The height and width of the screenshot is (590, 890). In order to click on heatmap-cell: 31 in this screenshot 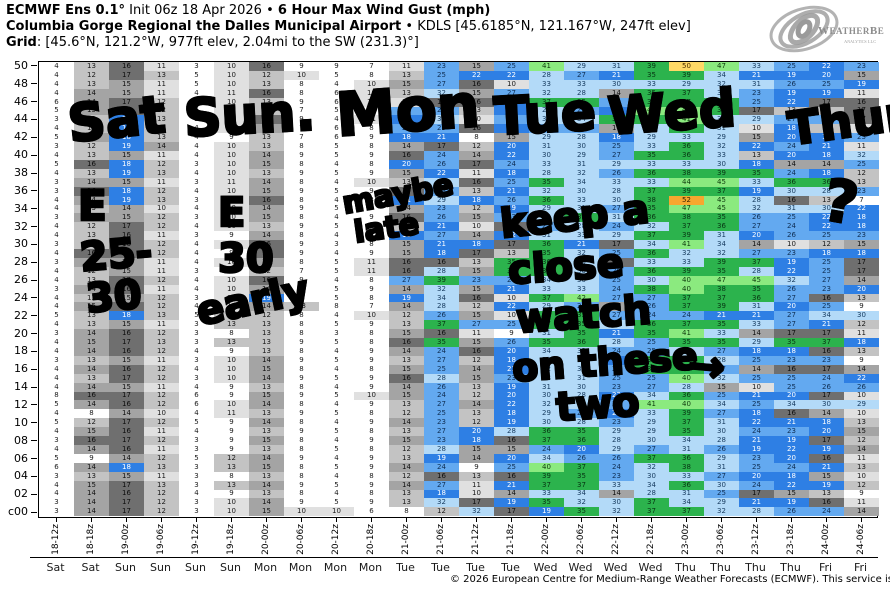, I will do `click(581, 164)`.